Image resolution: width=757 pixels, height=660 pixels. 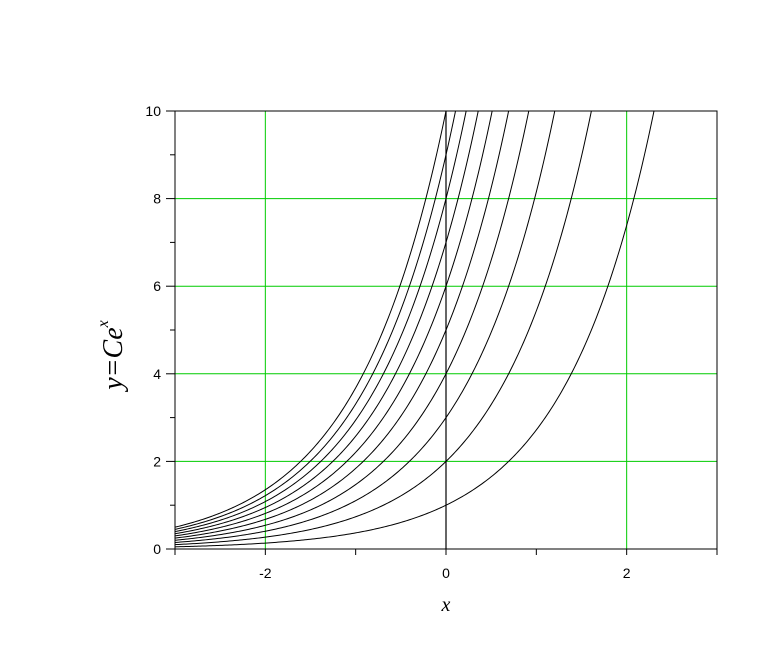 What do you see at coordinates (113, 359) in the screenshot?
I see `y-axis-title-base: y=Ce` at bounding box center [113, 359].